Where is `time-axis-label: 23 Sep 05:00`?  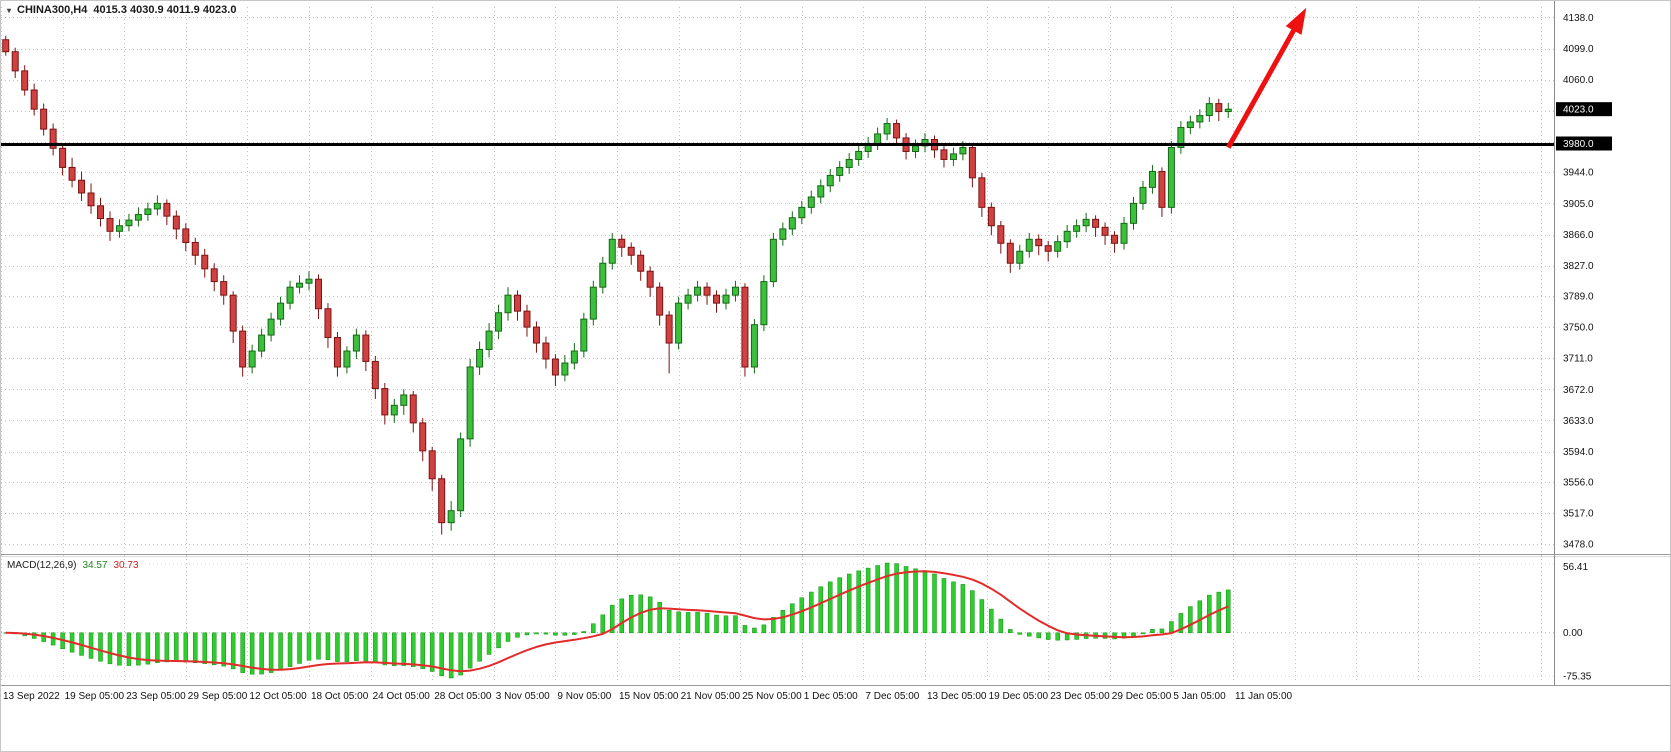
time-axis-label: 23 Sep 05:00 is located at coordinates (156, 696).